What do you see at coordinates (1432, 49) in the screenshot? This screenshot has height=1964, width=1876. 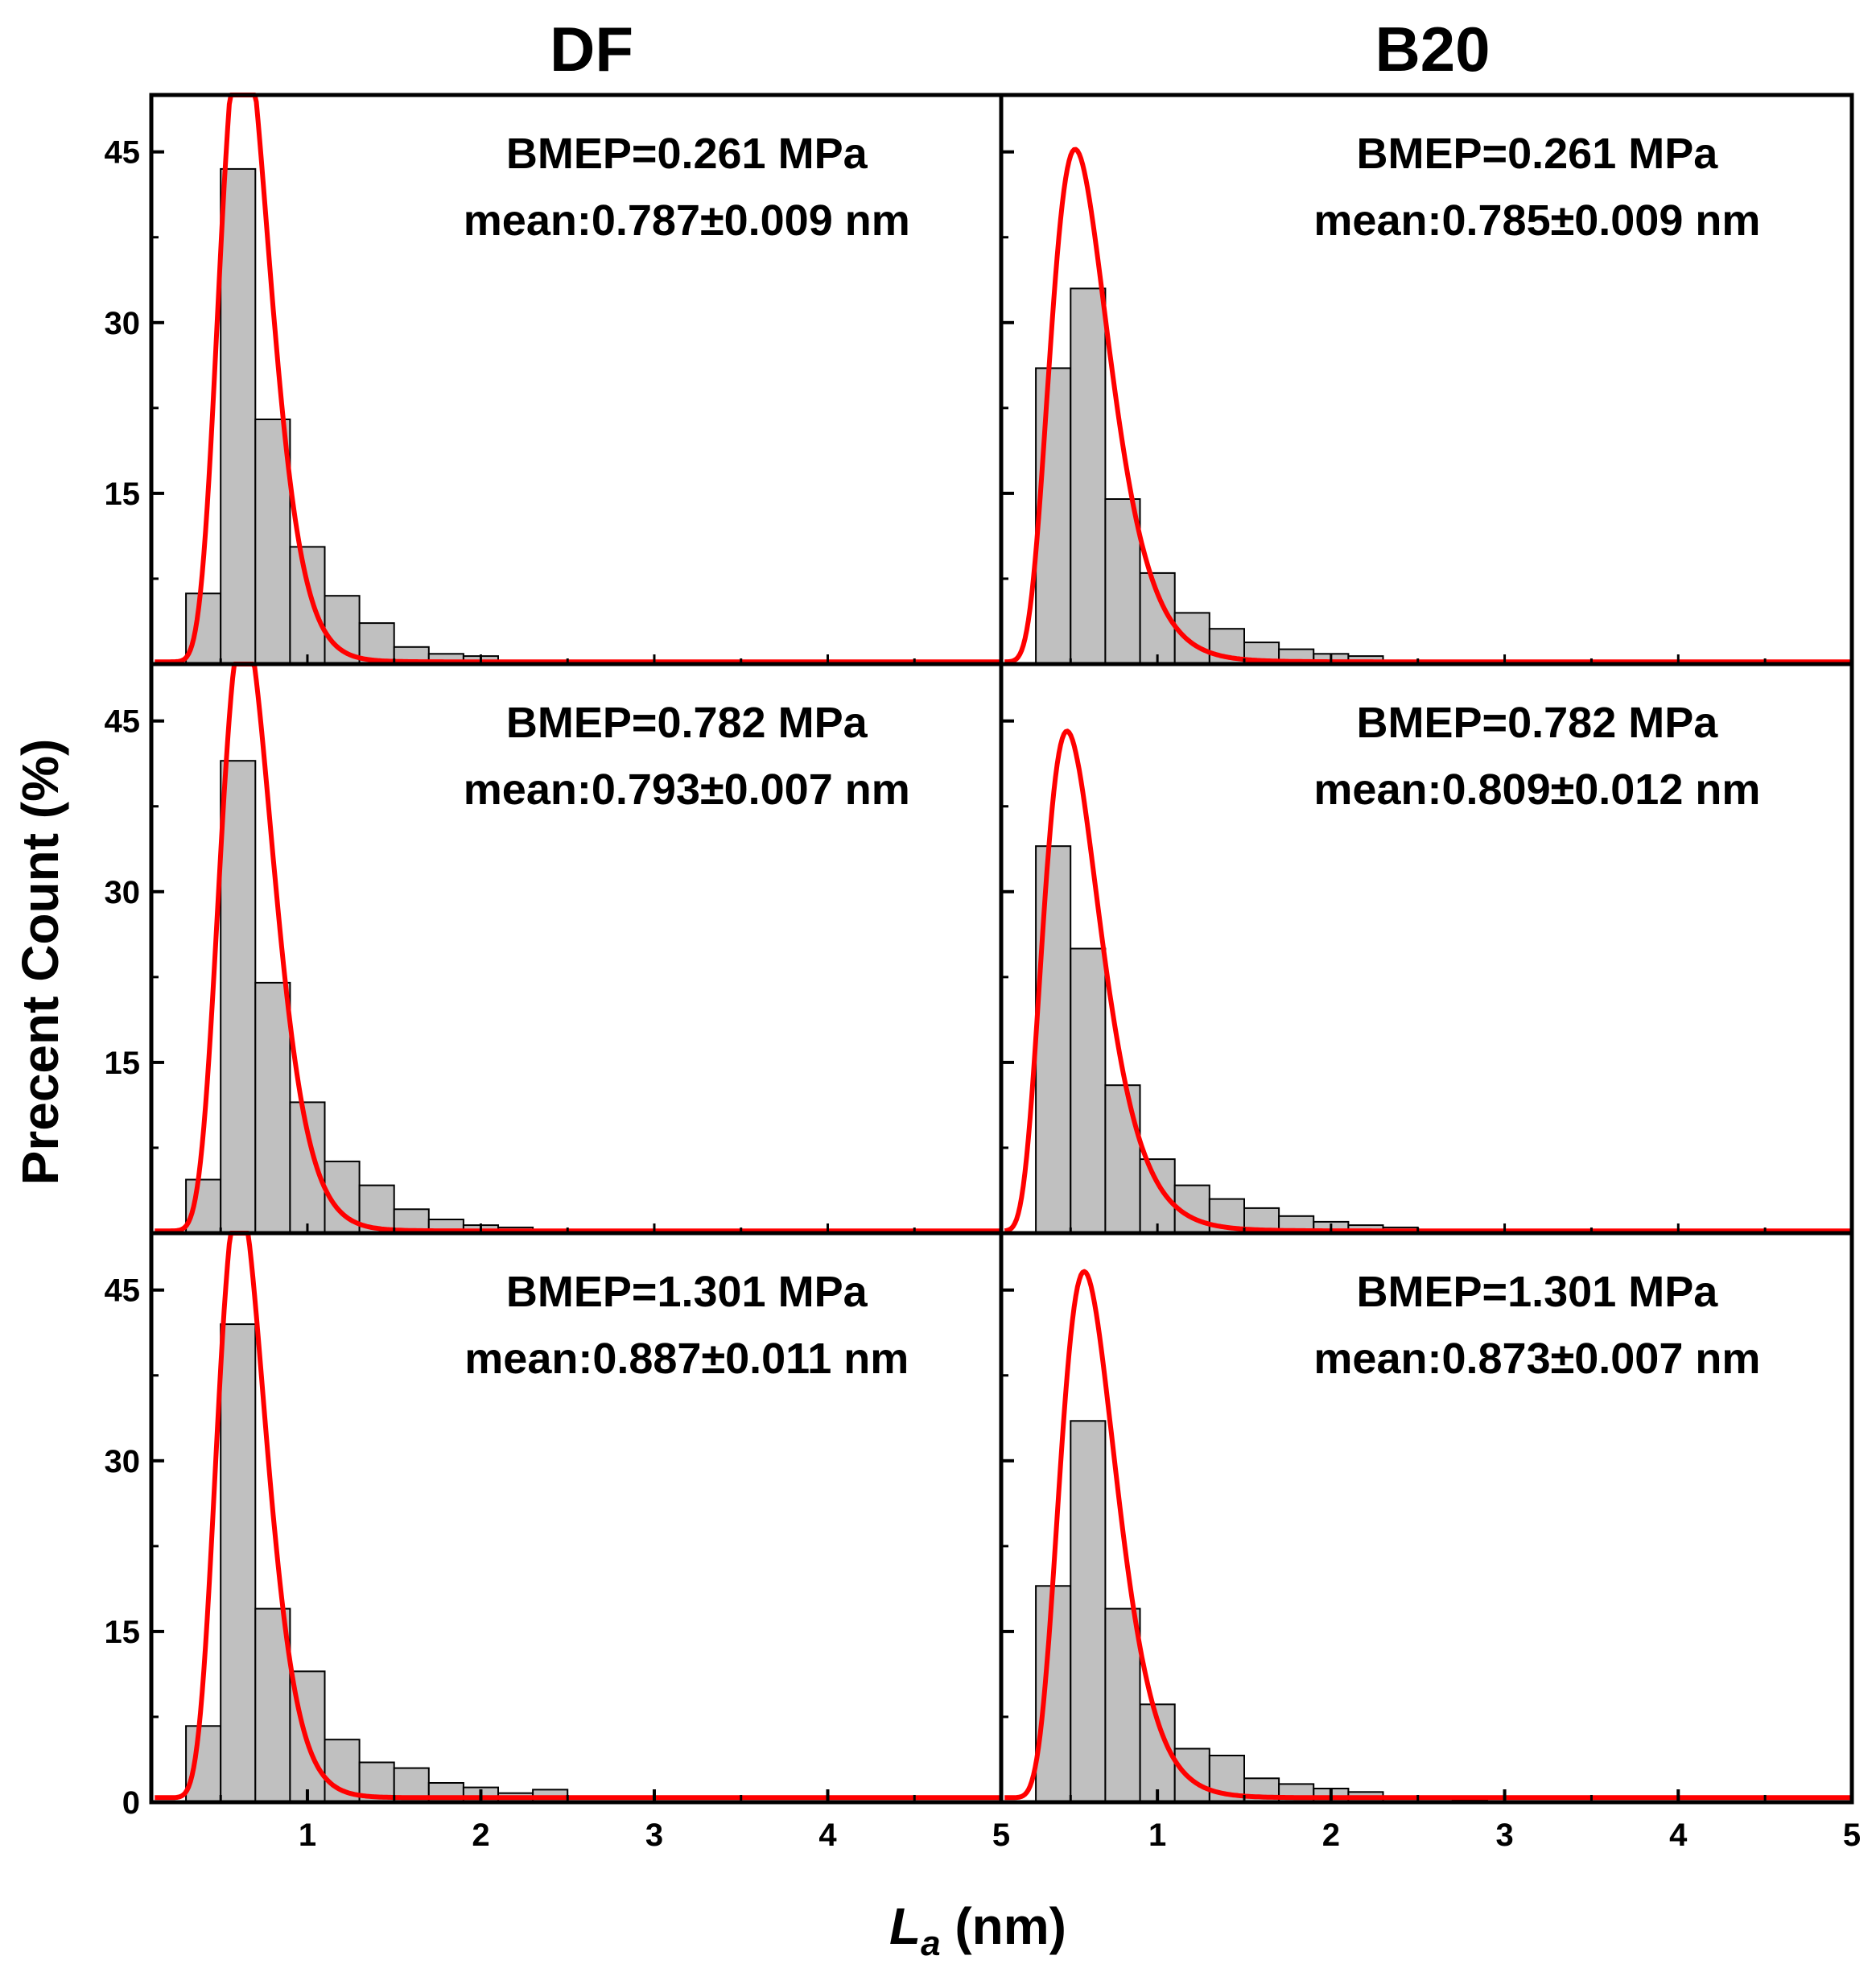 I see `column-title-b20: B20` at bounding box center [1432, 49].